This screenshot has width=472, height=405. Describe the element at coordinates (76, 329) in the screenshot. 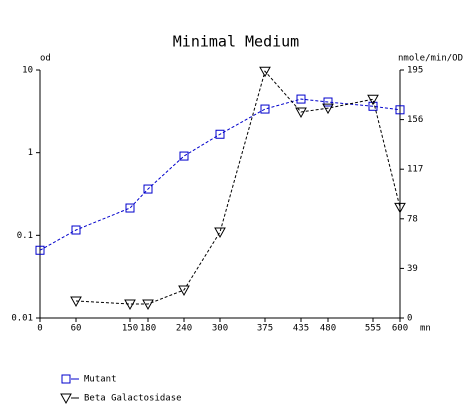

I see `x-tick-label: 60` at that location.